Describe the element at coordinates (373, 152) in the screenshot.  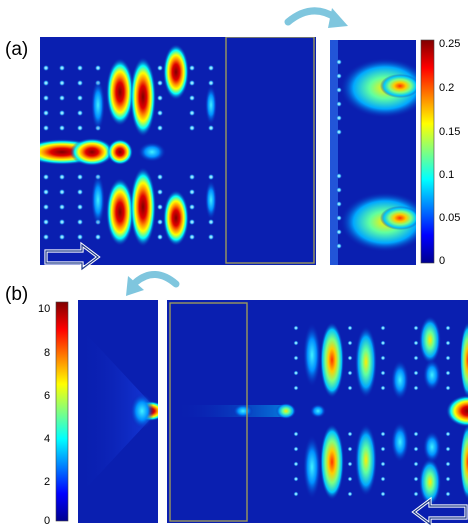
I see `panel-a-inset-field` at that location.